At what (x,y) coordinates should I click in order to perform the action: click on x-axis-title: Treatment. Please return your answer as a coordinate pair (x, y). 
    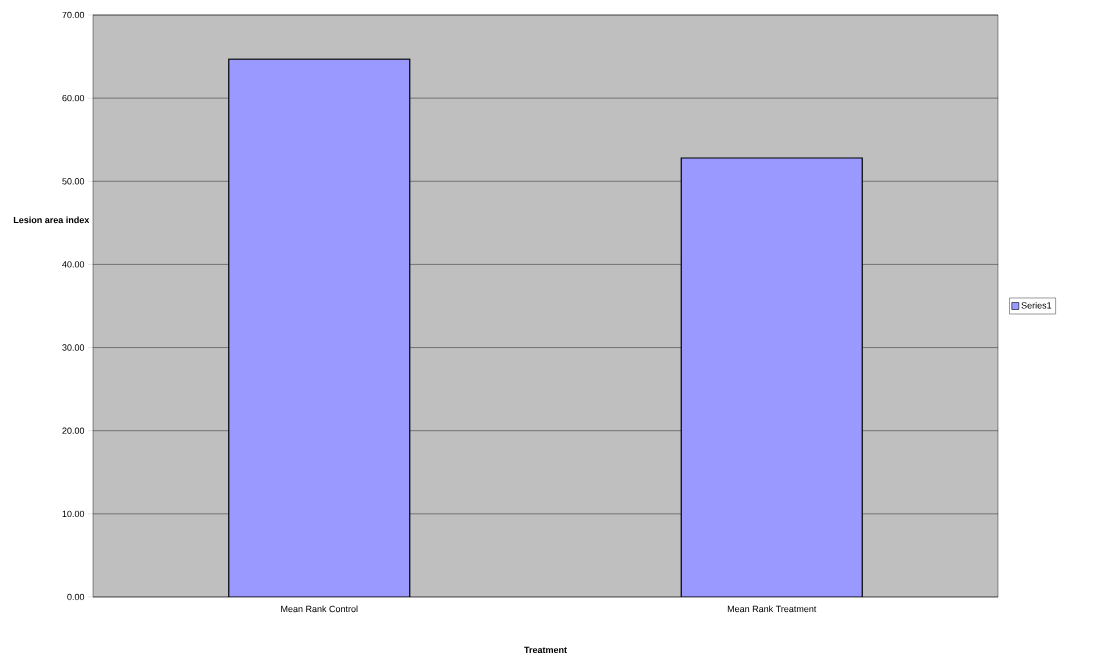
    Looking at the image, I should click on (545, 650).